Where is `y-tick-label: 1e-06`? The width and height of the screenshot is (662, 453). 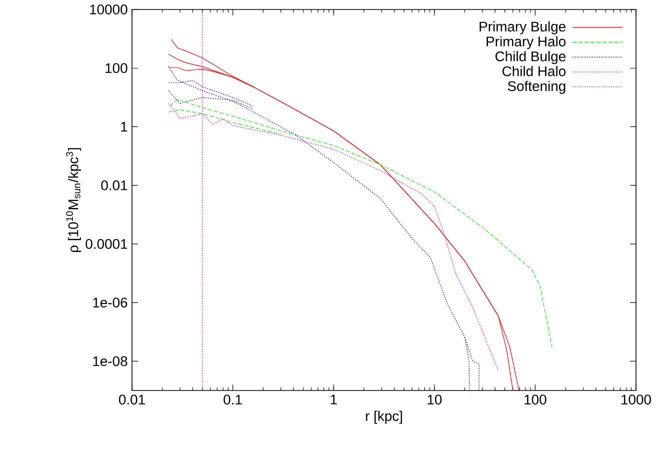 y-tick-label: 1e-06 is located at coordinates (110, 303).